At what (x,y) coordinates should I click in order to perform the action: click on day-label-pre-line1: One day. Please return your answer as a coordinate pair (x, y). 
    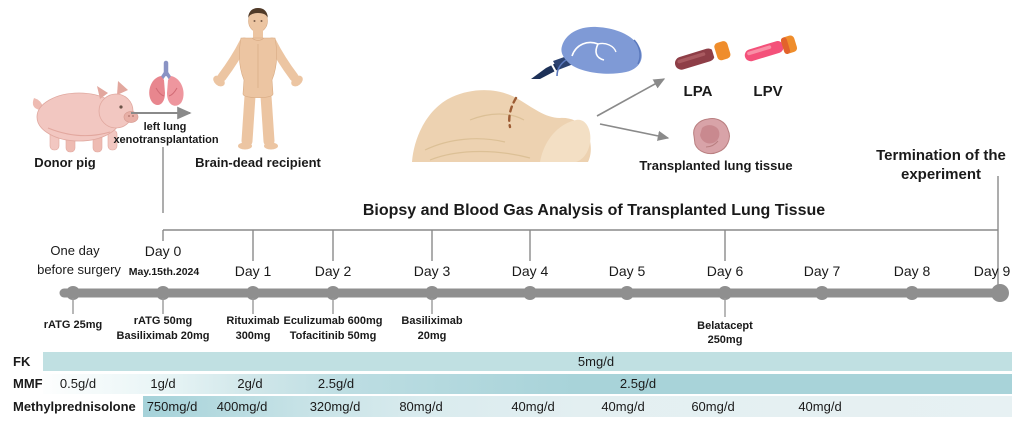
    Looking at the image, I should click on (75, 250).